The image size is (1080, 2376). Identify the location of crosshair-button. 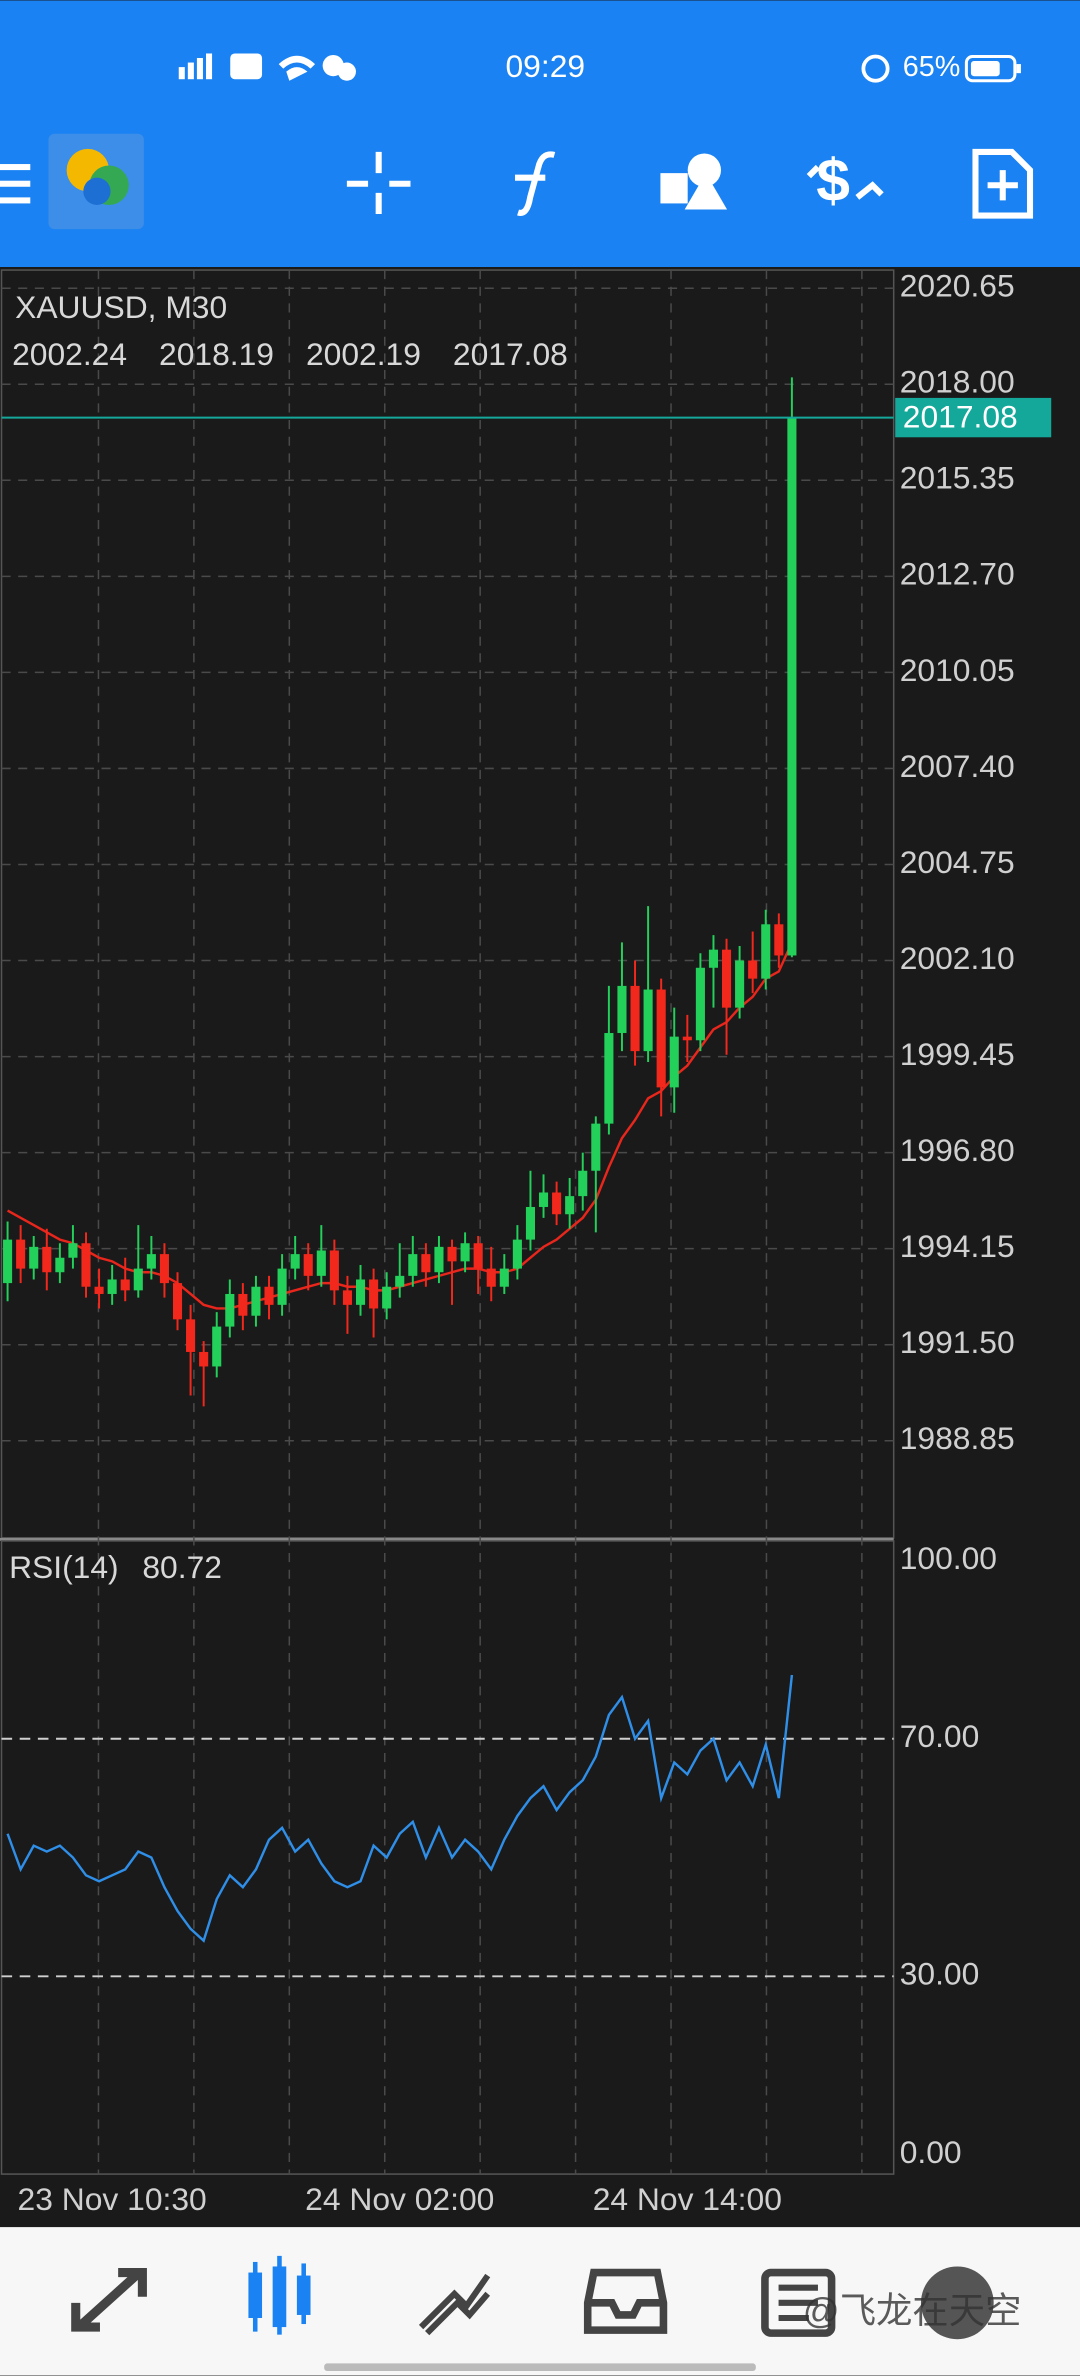
(378, 183).